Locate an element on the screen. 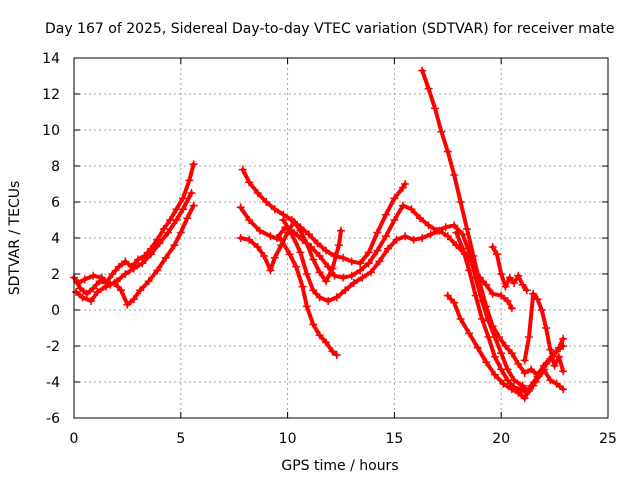 This screenshot has height=480, width=640. x-tick-label: 15 is located at coordinates (394, 439).